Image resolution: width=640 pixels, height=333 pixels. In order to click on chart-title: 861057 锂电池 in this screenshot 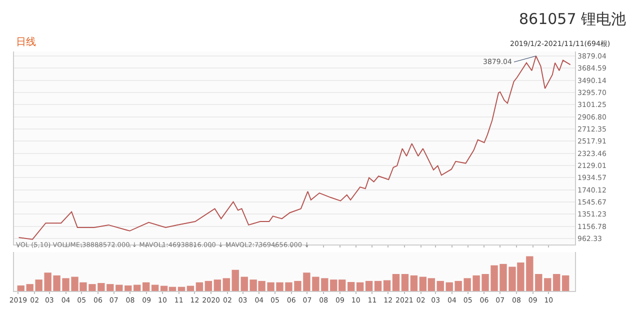, I will do `click(572, 19)`.